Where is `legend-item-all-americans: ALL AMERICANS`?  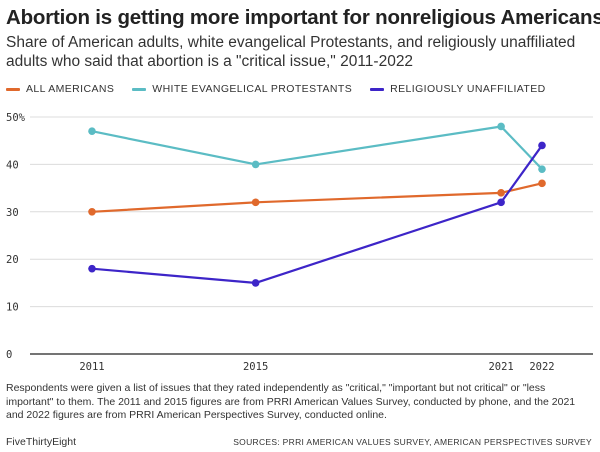 legend-item-all-americans: ALL AMERICANS is located at coordinates (60, 89).